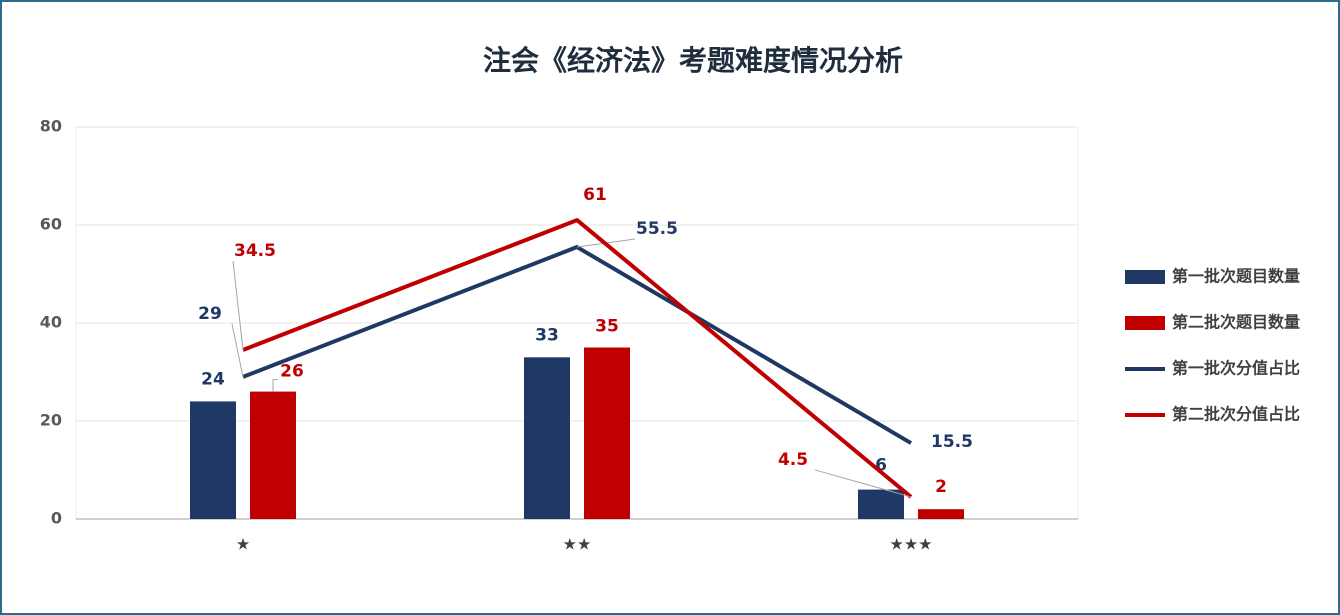 The image size is (1340, 615). I want to click on x-tick-label: ★★★, so click(910, 544).